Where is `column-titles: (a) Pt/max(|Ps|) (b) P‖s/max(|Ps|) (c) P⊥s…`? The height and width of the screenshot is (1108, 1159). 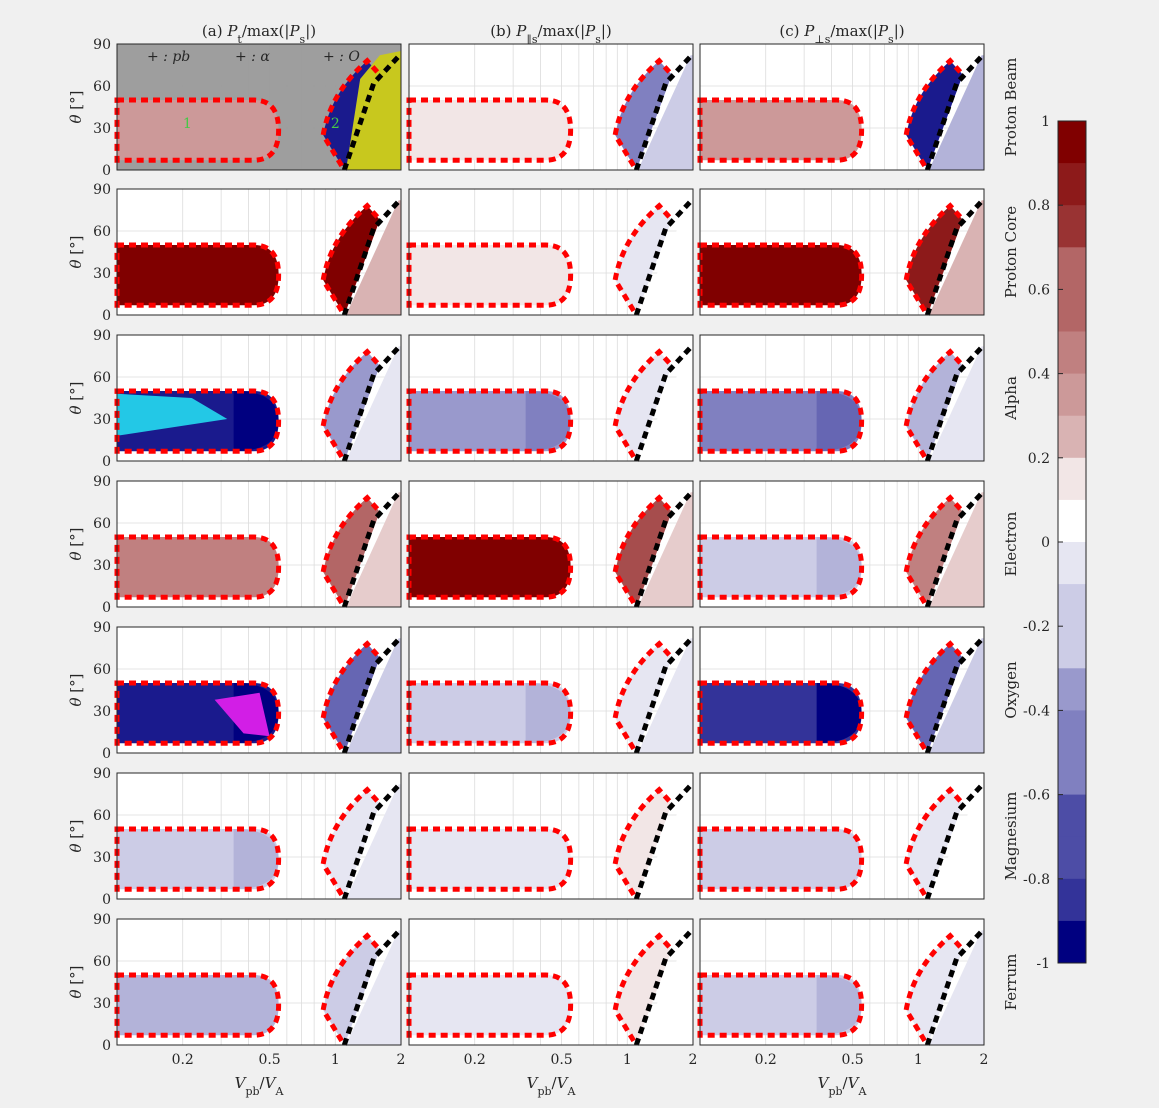 column-titles: (a) Pt/max(|Ps|) (b) P‖s/max(|Ps|) (c) P⊥s… is located at coordinates (553, 34).